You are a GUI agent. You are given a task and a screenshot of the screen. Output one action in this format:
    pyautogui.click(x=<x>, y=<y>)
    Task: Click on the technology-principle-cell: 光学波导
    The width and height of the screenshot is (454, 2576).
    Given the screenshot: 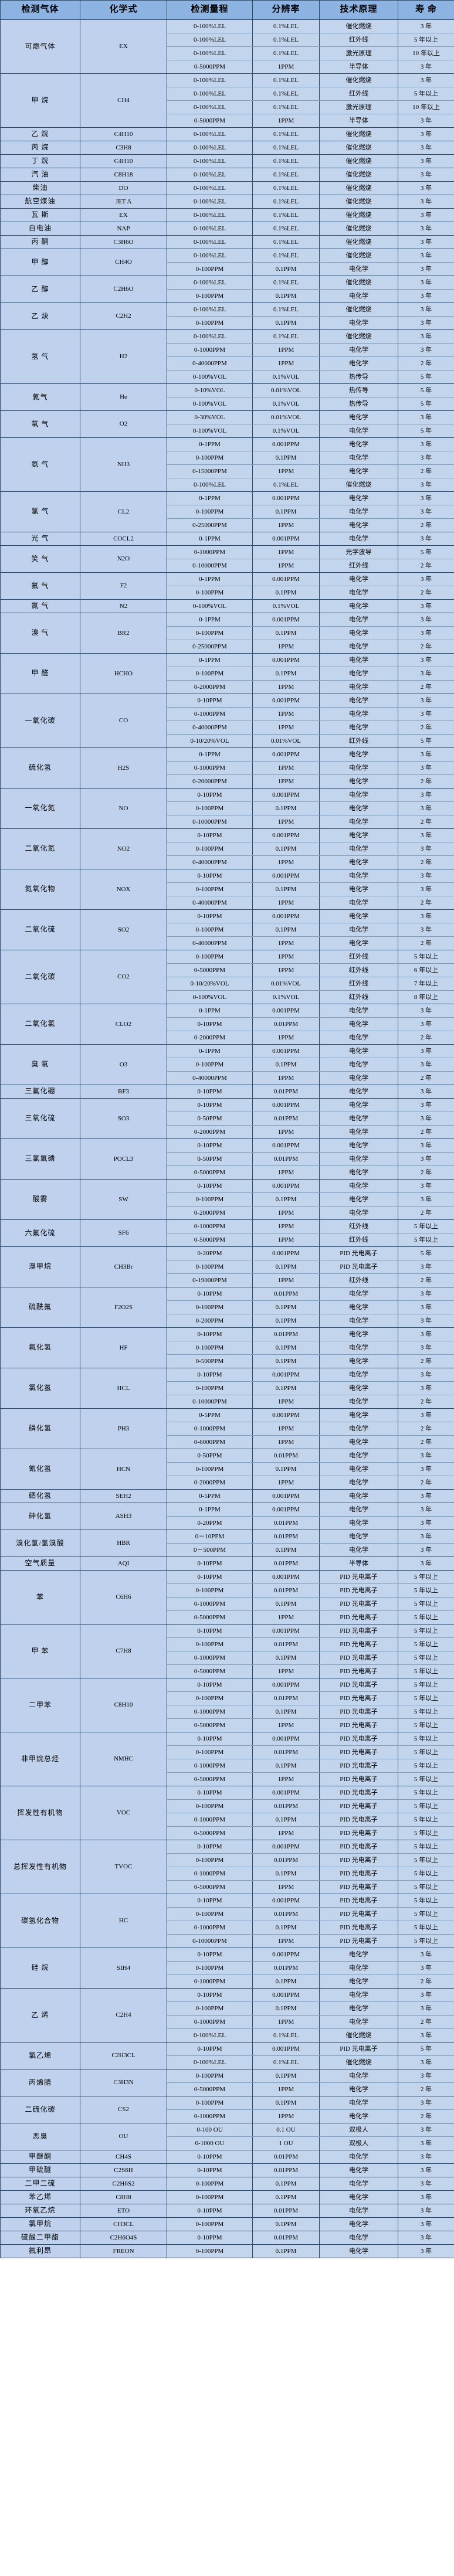 What is the action you would take?
    pyautogui.click(x=358, y=552)
    